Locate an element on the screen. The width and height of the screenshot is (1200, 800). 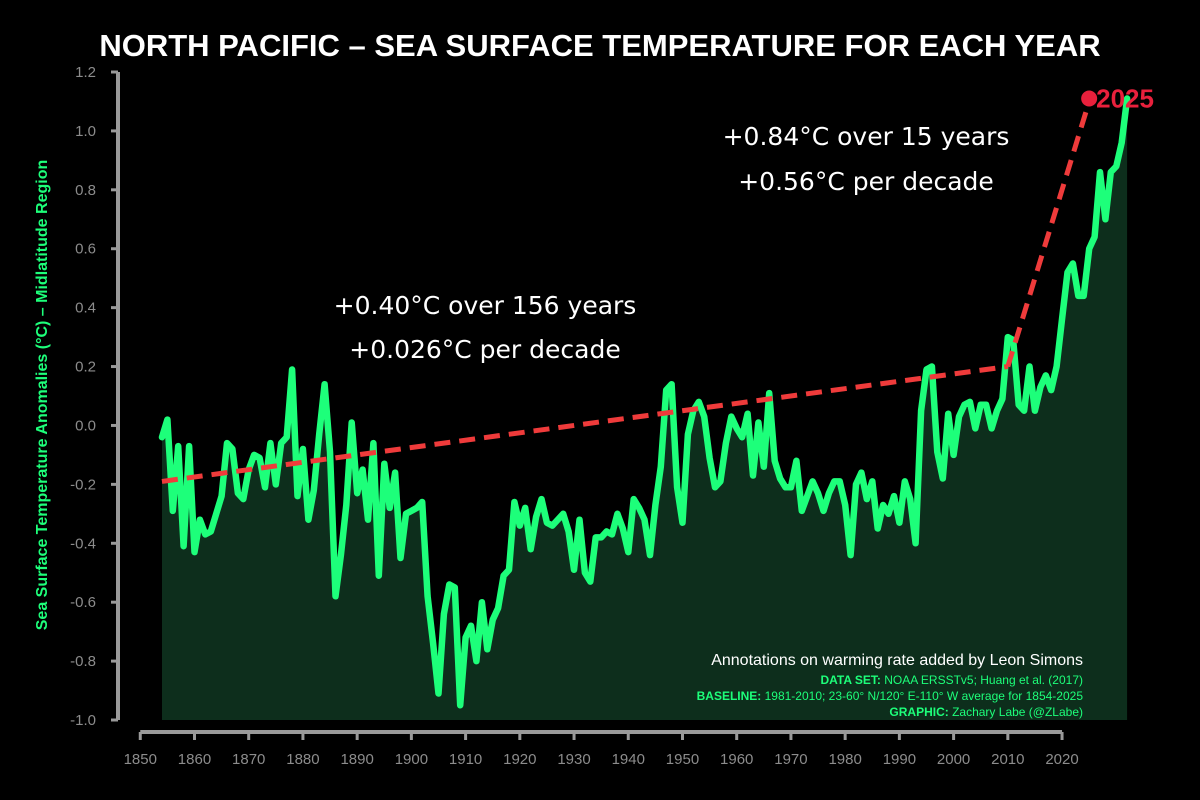
credit-graphic-key: GRAPHIC: is located at coordinates (918, 712).